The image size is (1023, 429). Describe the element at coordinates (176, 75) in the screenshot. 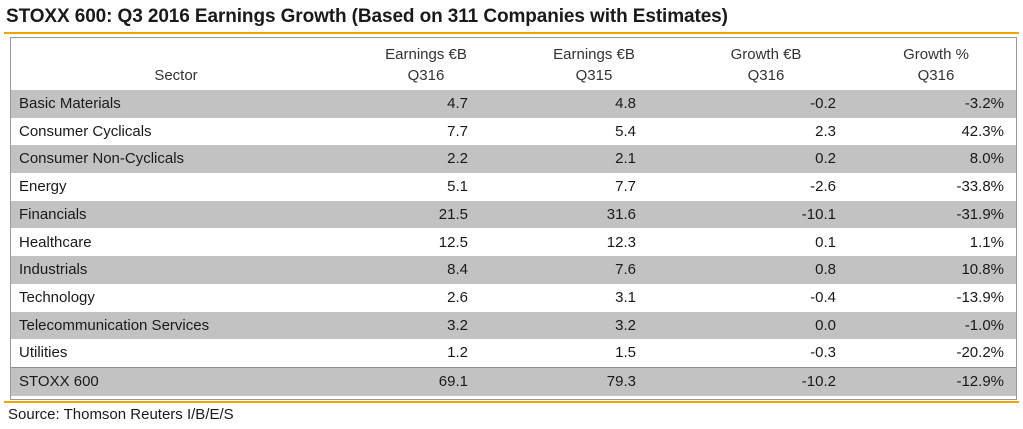

I see `header-sector-line2: Sector` at that location.